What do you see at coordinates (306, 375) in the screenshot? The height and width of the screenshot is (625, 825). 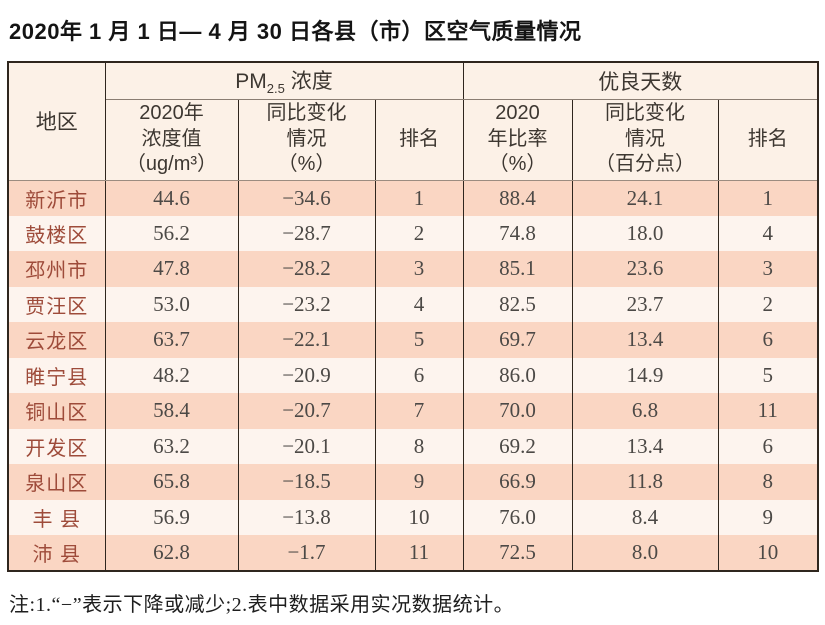 I see `value-cell: −20.9` at bounding box center [306, 375].